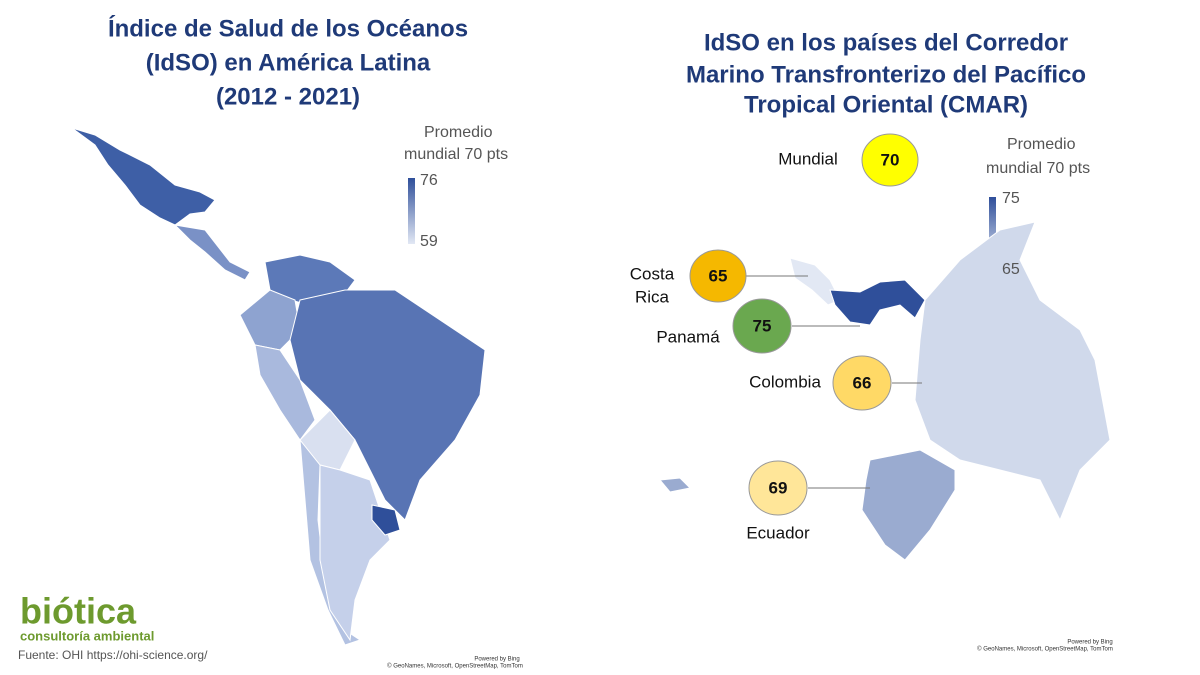 Image resolution: width=1200 pixels, height=675 pixels. I want to click on country-label: Colombia, so click(785, 381).